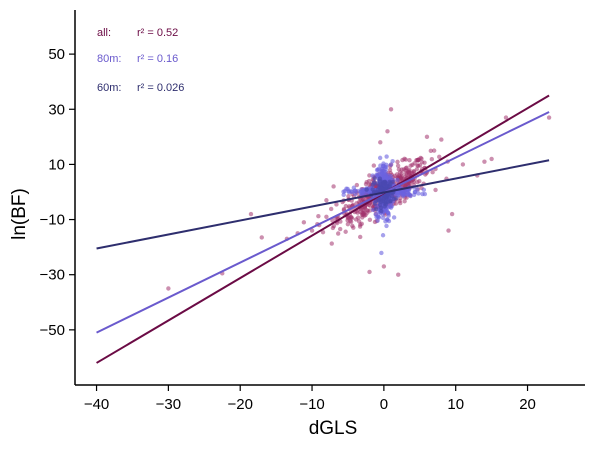  Describe the element at coordinates (157, 33) in the screenshot. I see `legend-all-stat: r² = 0.52` at that location.